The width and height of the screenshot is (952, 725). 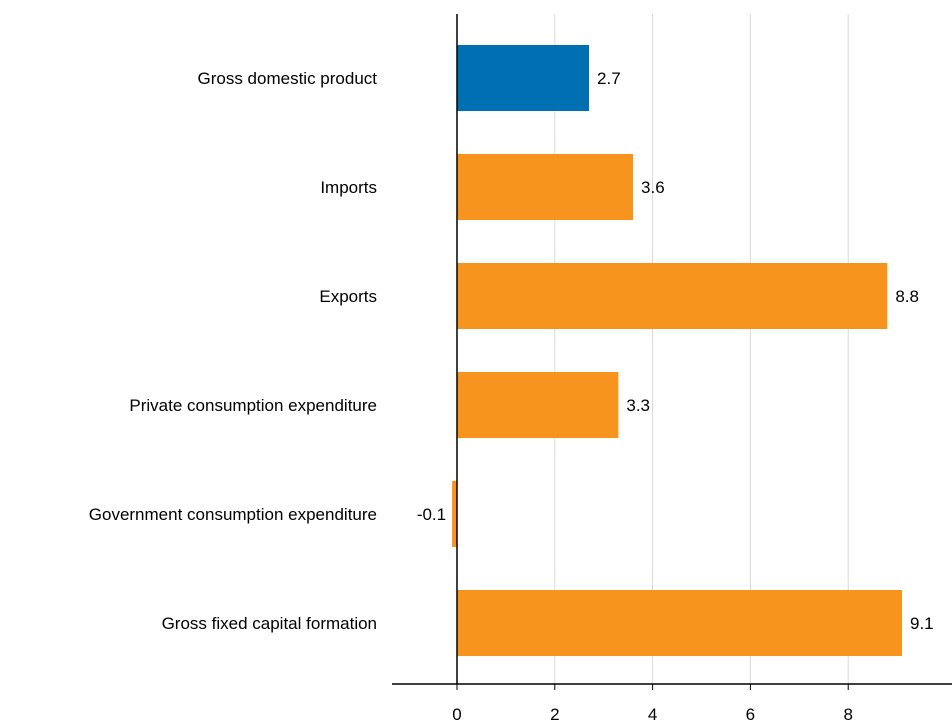 What do you see at coordinates (456, 714) in the screenshot?
I see `x-tick-label: 0` at bounding box center [456, 714].